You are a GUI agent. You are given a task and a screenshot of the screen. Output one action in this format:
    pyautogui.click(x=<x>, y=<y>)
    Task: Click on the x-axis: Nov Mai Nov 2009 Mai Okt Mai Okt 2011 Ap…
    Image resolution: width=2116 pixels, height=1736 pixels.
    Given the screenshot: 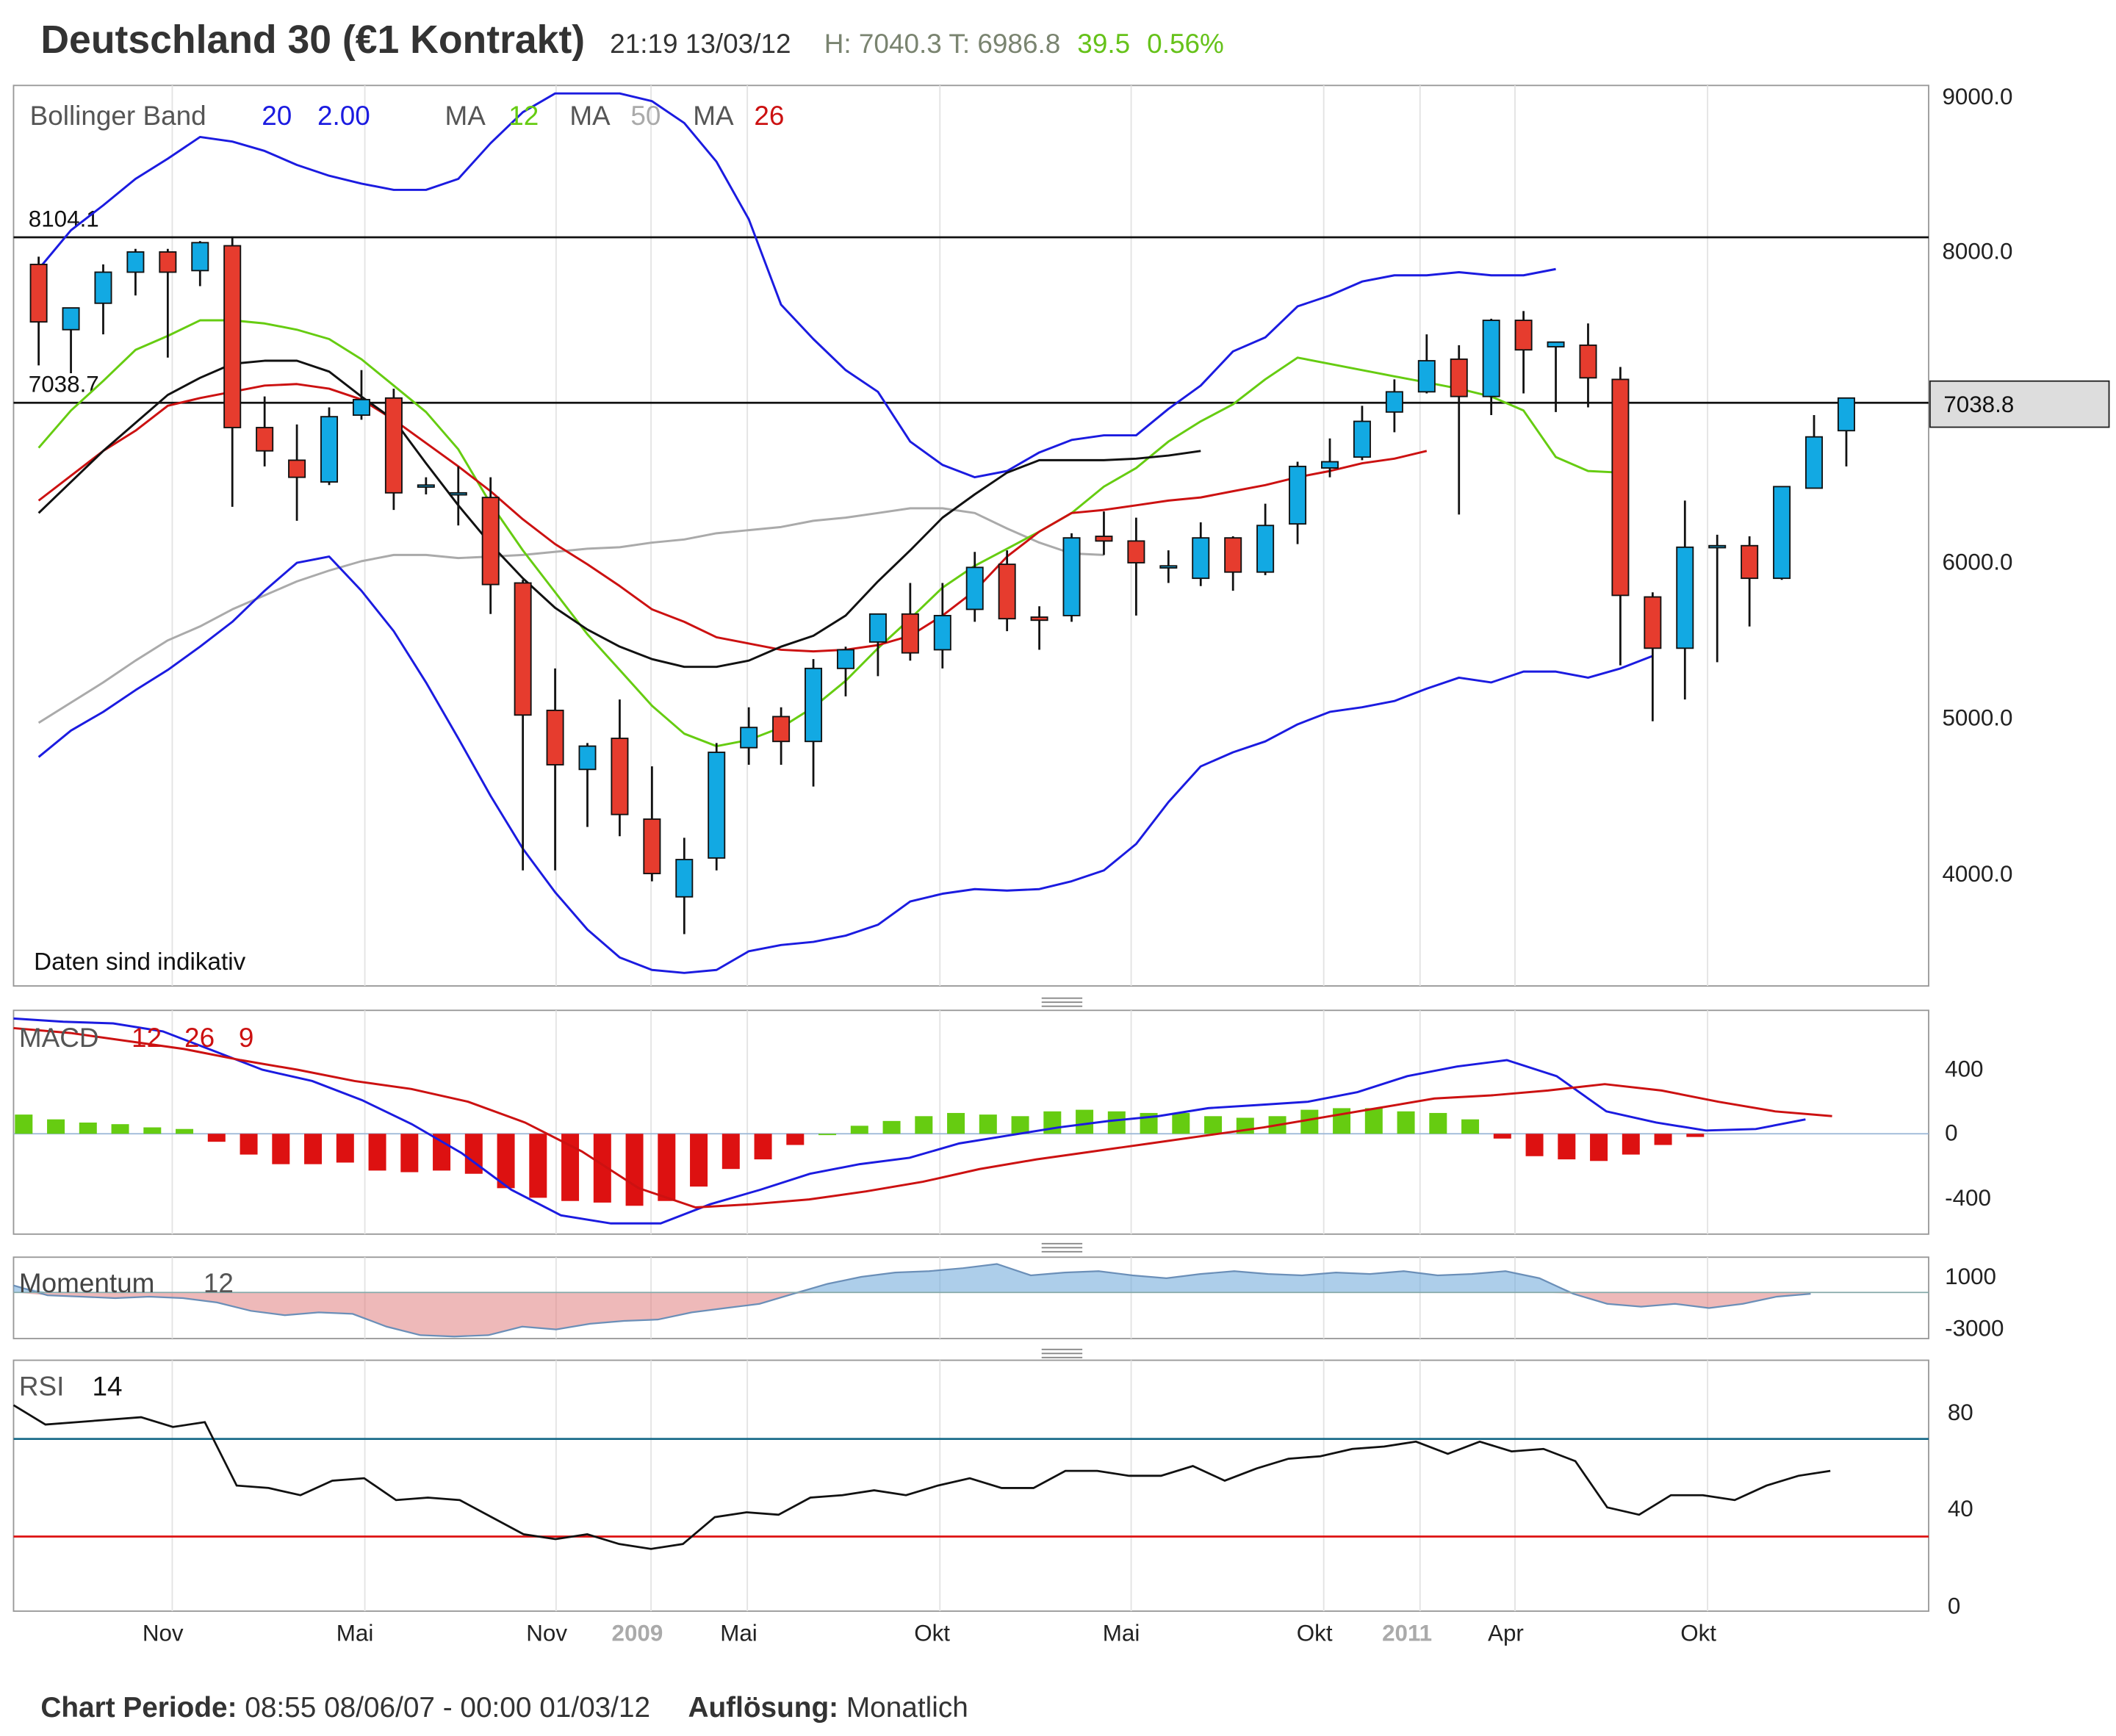 What is the action you would take?
    pyautogui.click(x=929, y=1633)
    